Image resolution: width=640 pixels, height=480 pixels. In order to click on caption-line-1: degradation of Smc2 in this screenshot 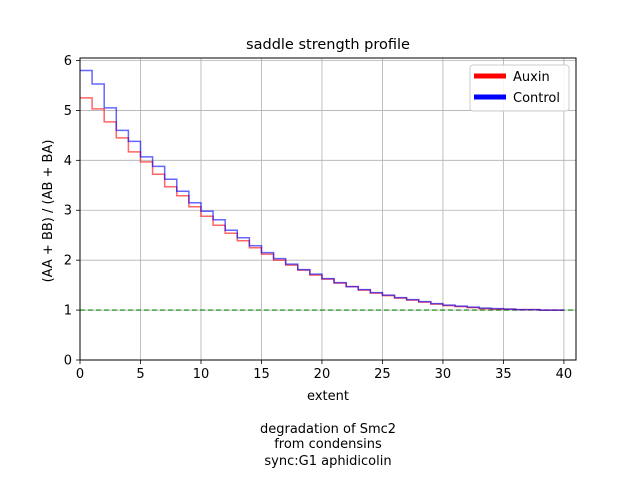, I will do `click(328, 429)`.